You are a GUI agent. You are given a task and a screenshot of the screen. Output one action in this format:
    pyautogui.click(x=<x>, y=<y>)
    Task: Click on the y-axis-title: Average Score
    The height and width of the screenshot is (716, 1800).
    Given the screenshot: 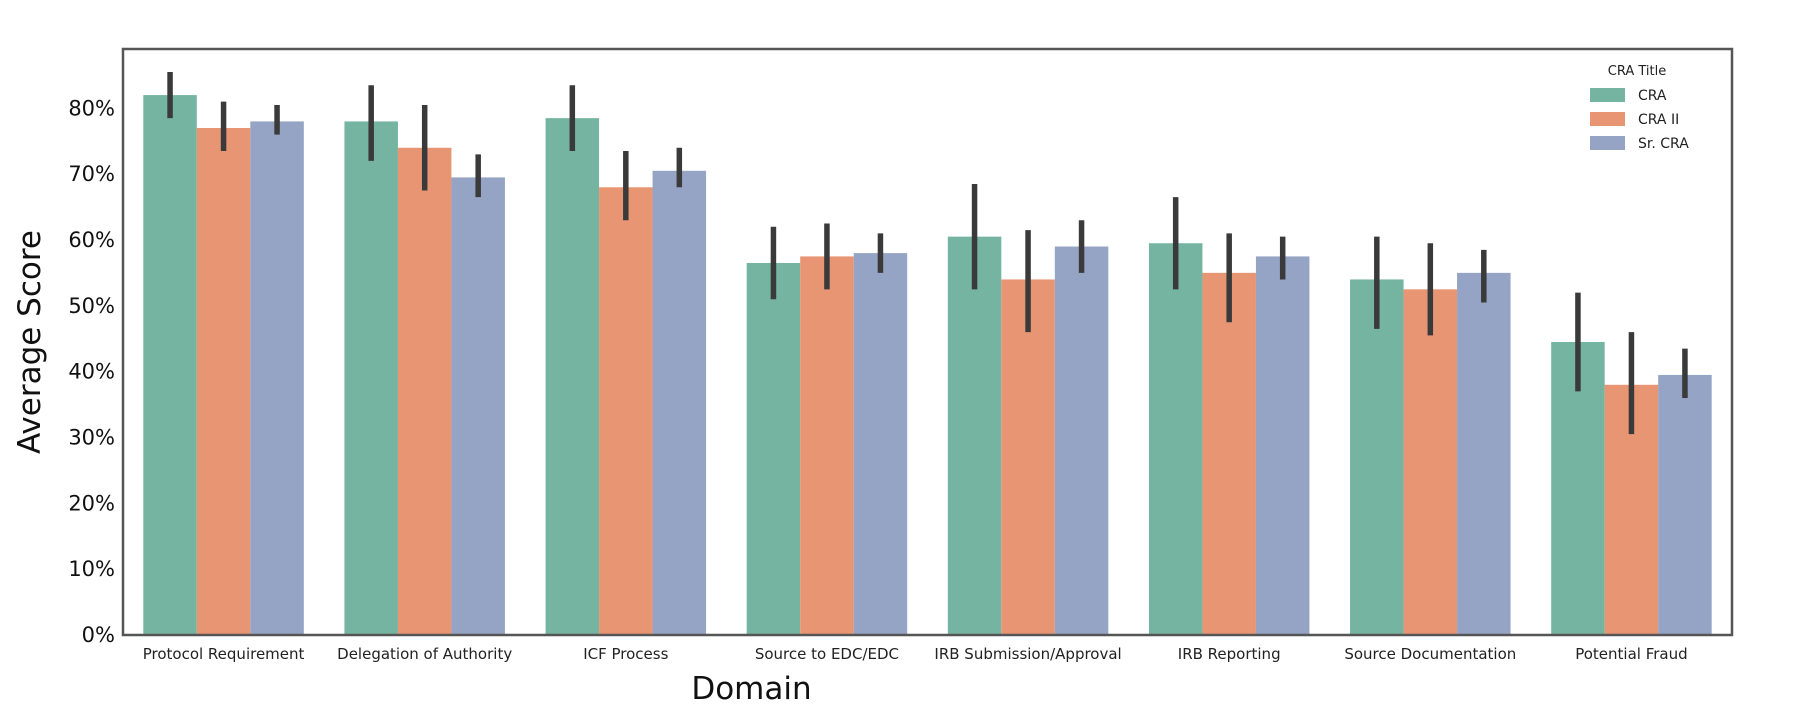 What is the action you would take?
    pyautogui.click(x=30, y=342)
    